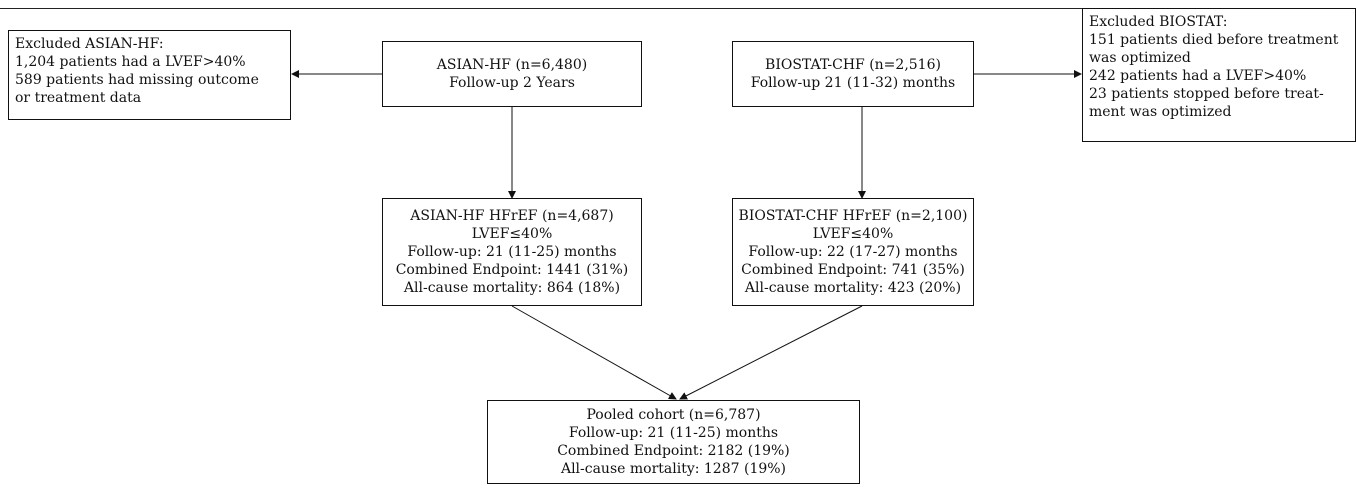  Describe the element at coordinates (594, 352) in the screenshot. I see `arrow-asian-hfref-to-pooled` at that location.